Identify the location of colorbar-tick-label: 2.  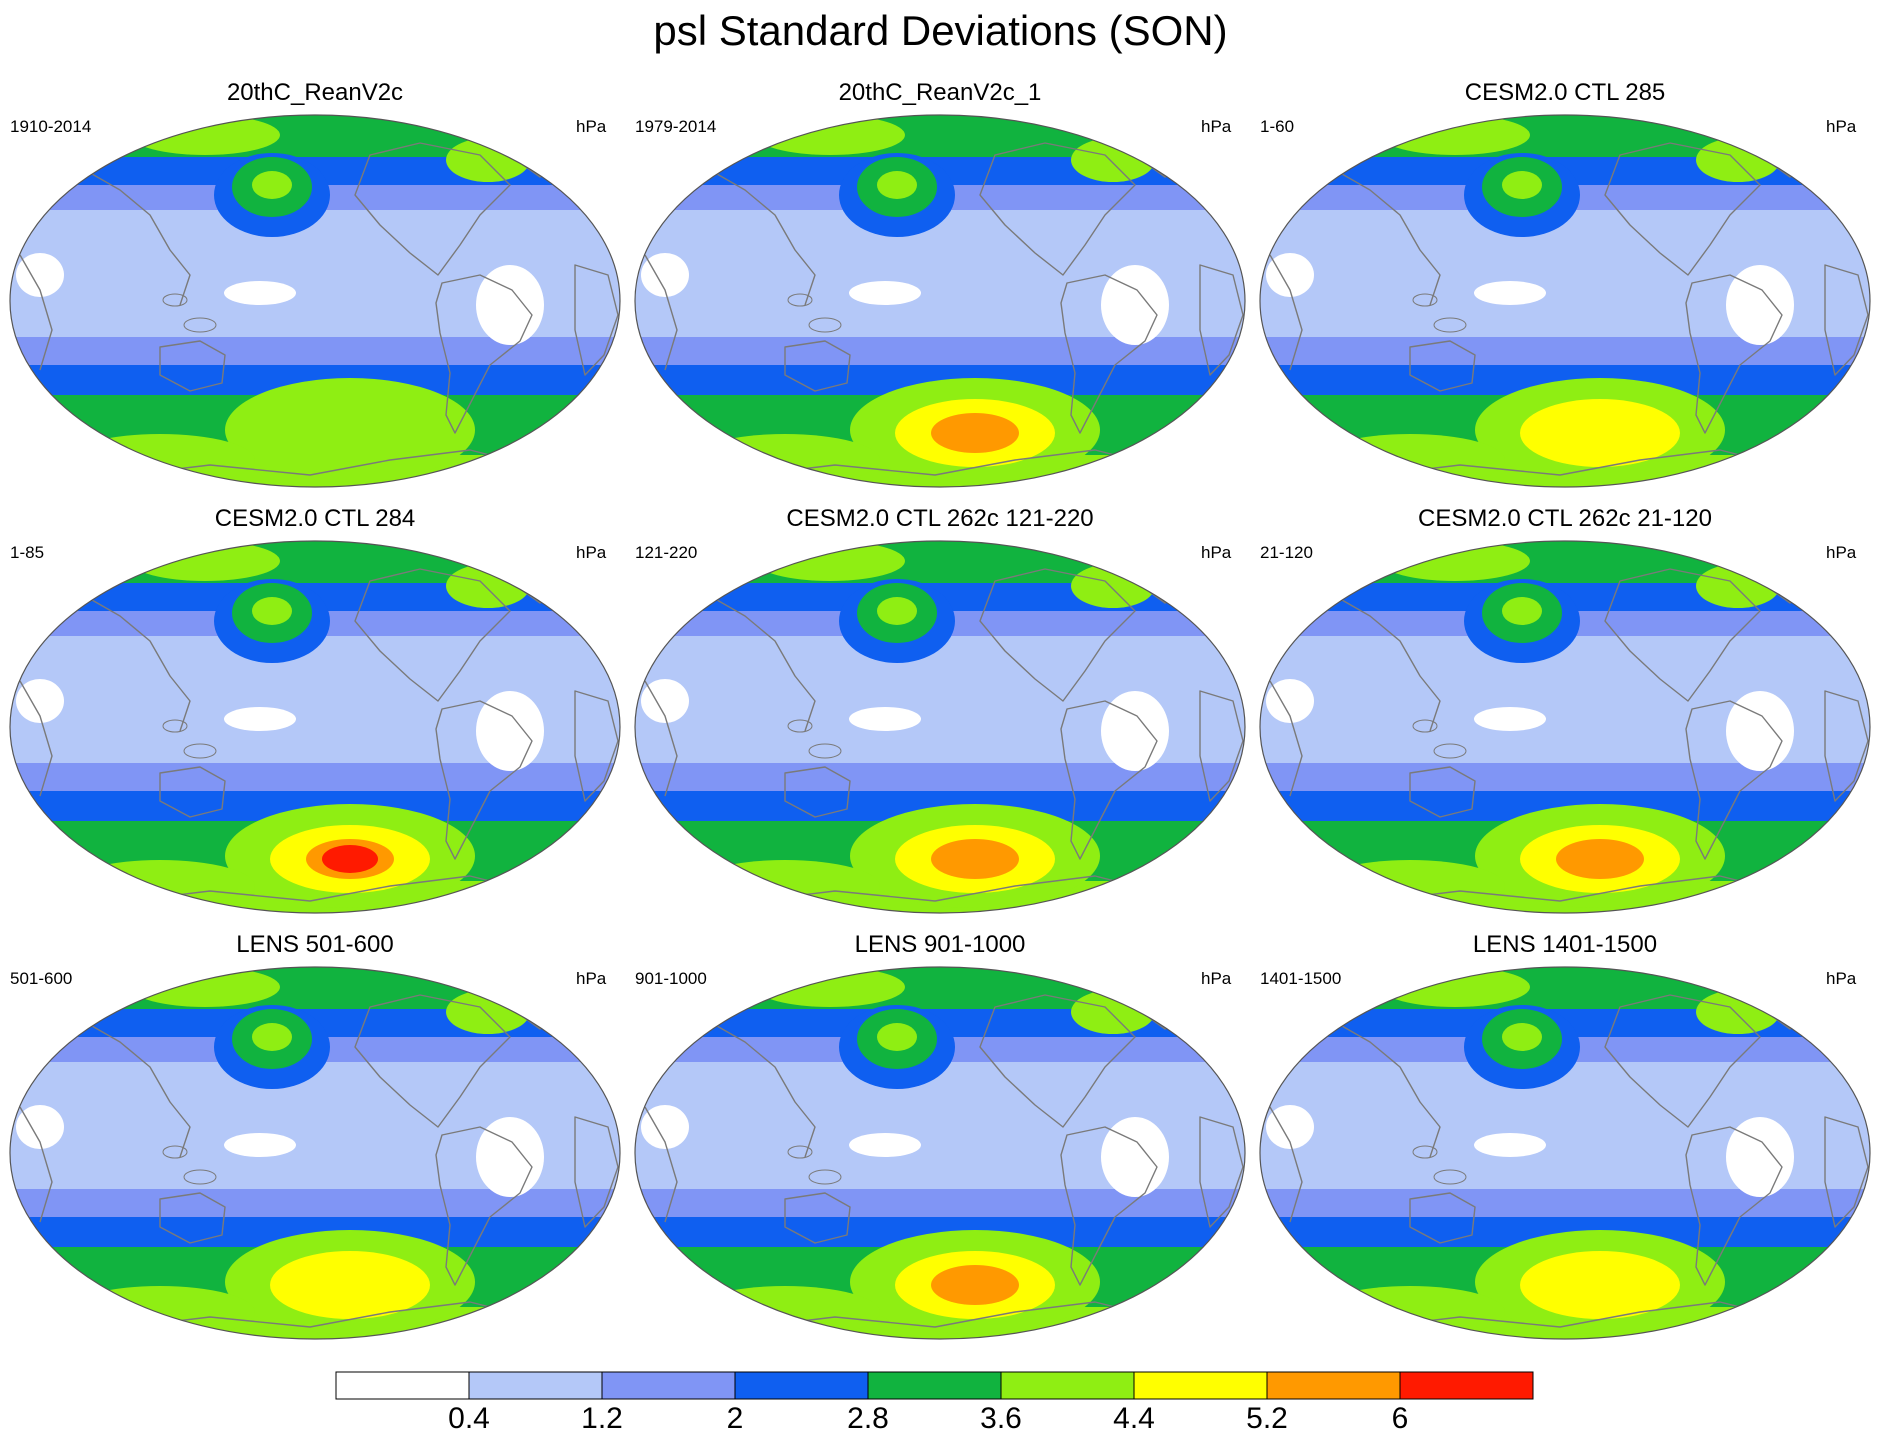
(735, 1418).